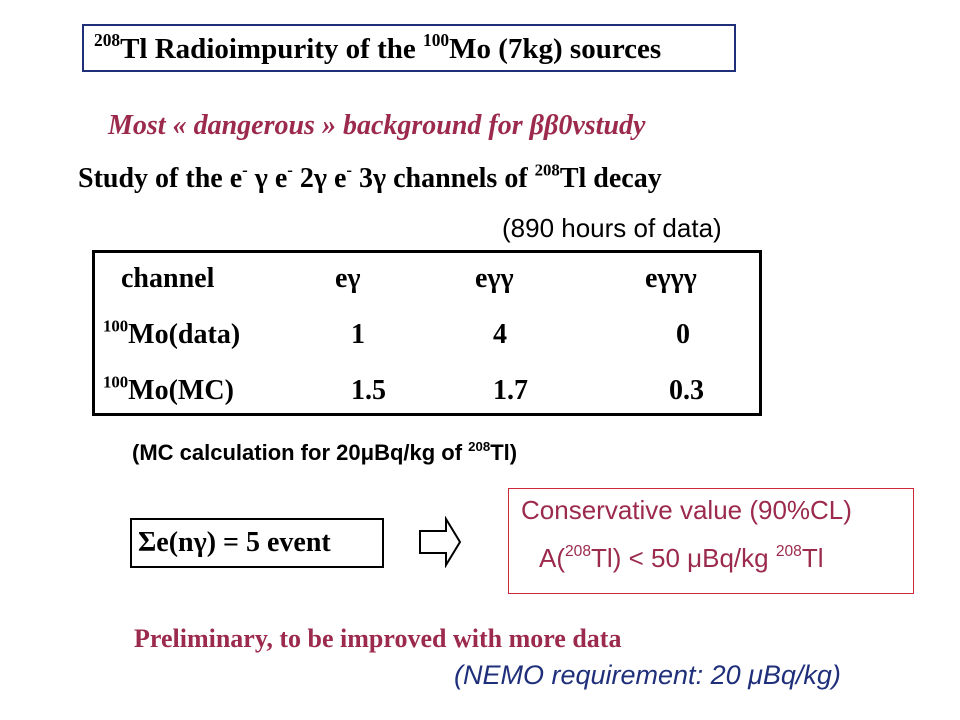  Describe the element at coordinates (479, 446) in the screenshot. I see `mc-note-sup: 208` at that location.